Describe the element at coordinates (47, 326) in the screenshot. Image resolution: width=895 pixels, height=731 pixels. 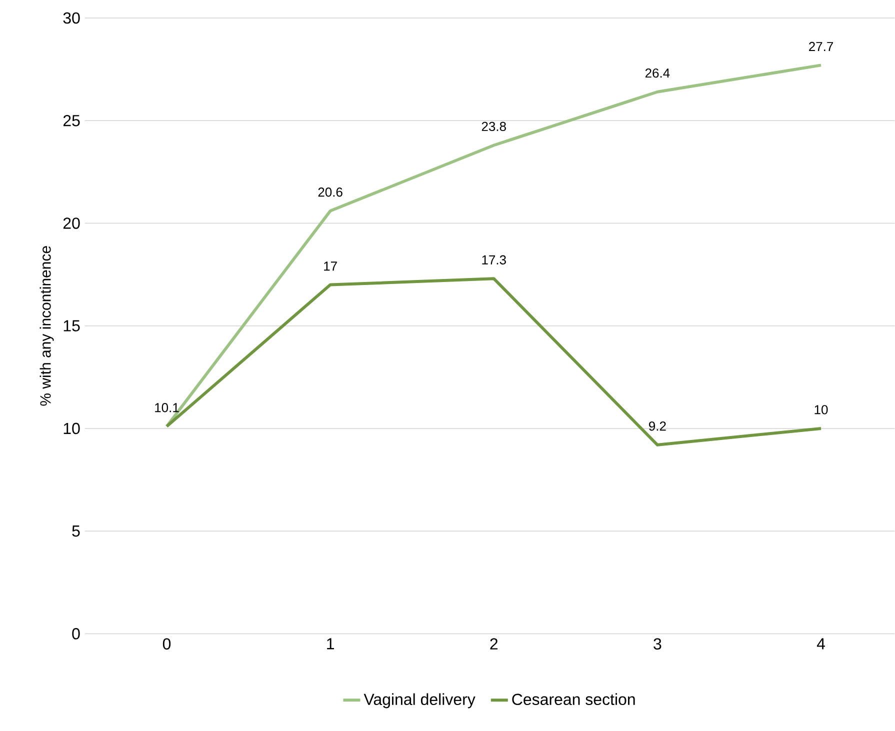
I see `y-axis-title: % with any incontinence` at that location.